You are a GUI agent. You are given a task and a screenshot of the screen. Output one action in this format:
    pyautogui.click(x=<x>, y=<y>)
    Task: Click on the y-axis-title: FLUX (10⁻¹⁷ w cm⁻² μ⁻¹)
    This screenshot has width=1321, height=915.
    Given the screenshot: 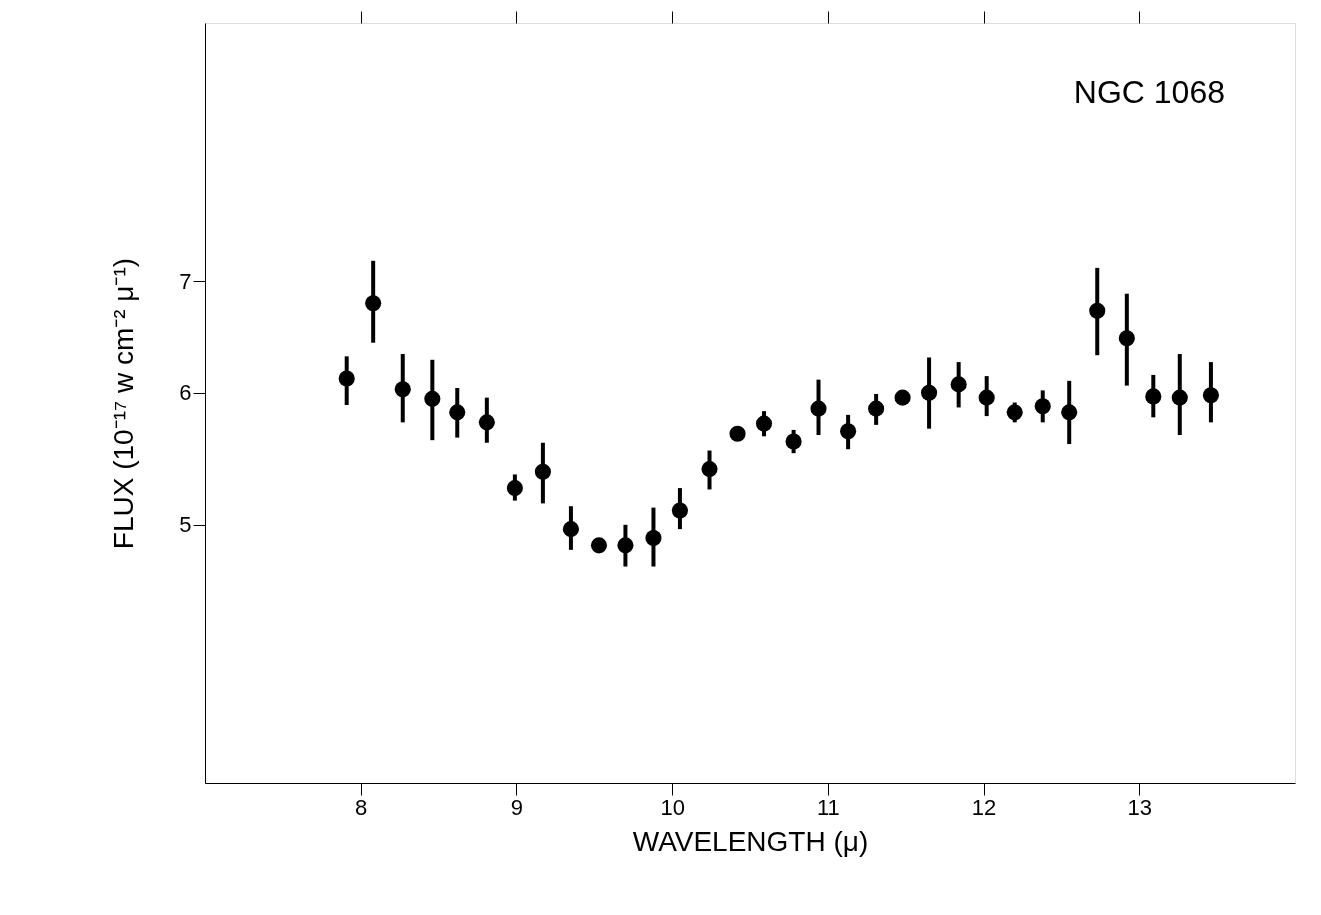 What is the action you would take?
    pyautogui.click(x=124, y=403)
    